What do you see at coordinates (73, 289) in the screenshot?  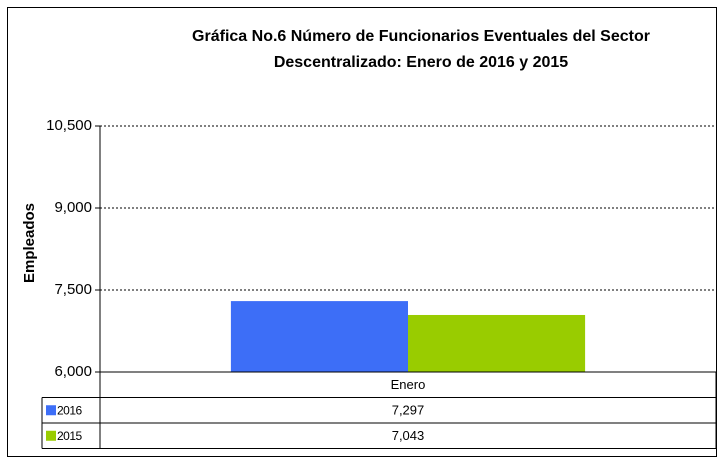 I see `y-tick-label: 7,500` at bounding box center [73, 289].